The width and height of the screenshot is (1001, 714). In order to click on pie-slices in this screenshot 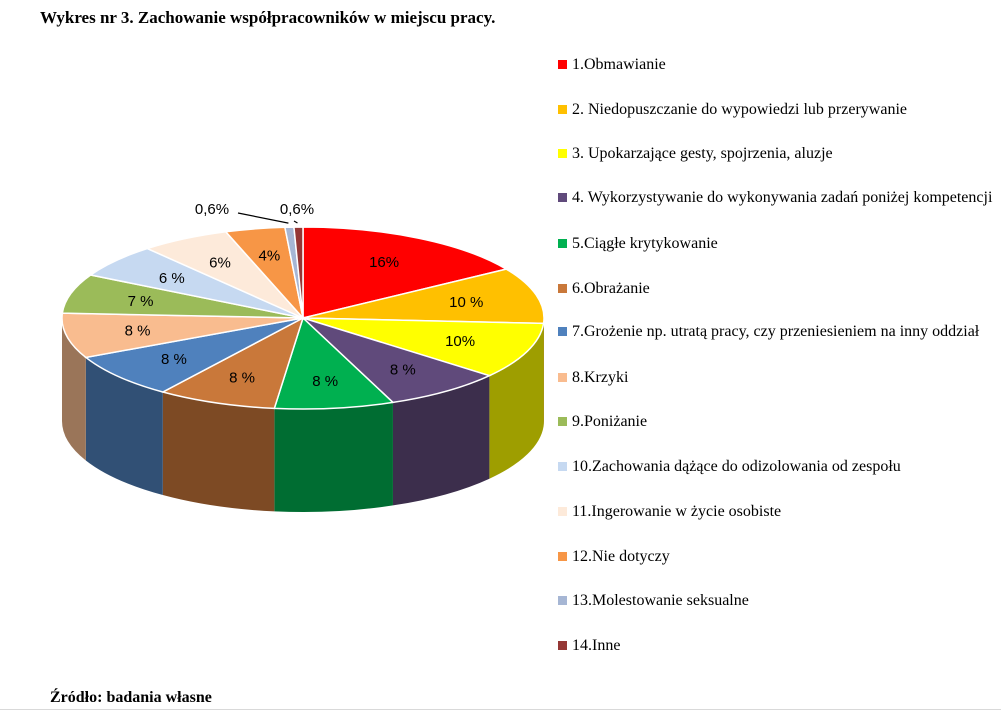, I will do `click(303, 318)`.